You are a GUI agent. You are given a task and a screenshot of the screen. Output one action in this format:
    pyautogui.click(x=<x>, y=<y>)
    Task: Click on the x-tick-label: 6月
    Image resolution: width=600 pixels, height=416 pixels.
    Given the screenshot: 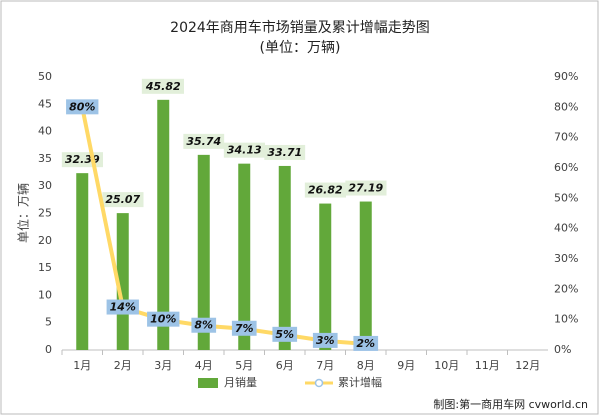 What is the action you would take?
    pyautogui.click(x=285, y=365)
    